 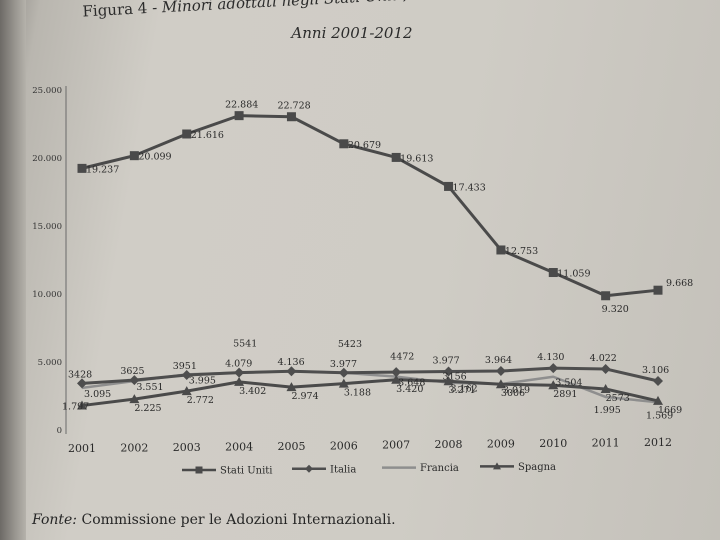 I want to click on y-tick-label: 20.000, so click(x=47, y=159).